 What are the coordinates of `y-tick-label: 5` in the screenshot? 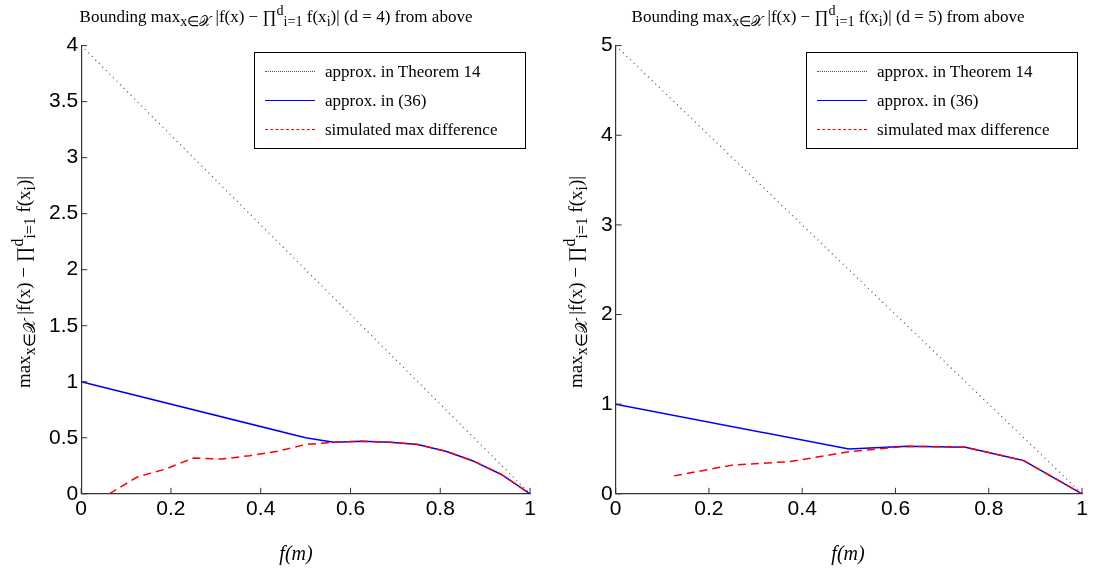 It's located at (606, 44).